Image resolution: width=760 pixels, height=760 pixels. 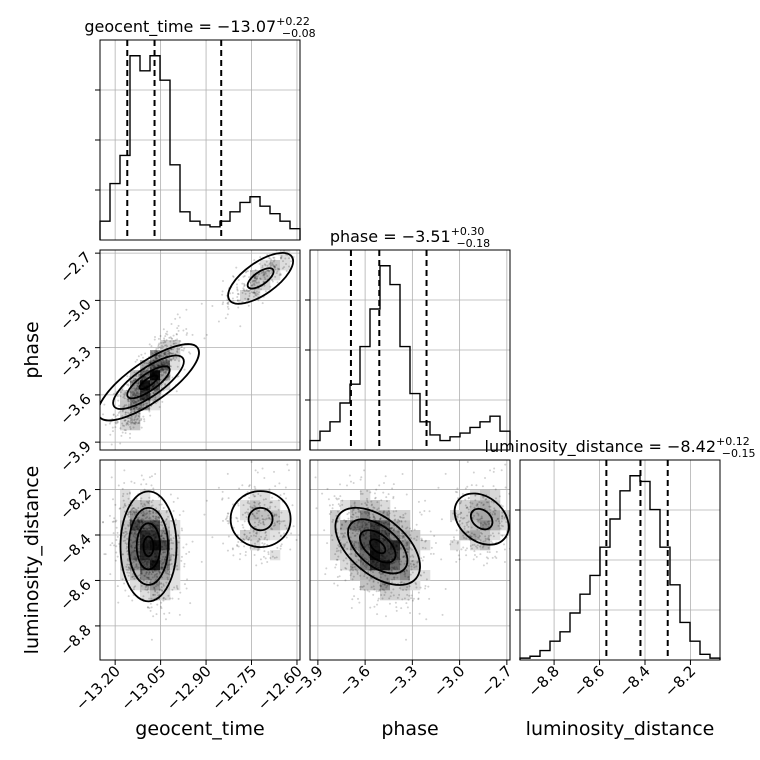 What do you see at coordinates (199, 27) in the screenshot?
I see `panel-title-geocent_time: geocent_time = −13.07+0.22 −0.08` at bounding box center [199, 27].